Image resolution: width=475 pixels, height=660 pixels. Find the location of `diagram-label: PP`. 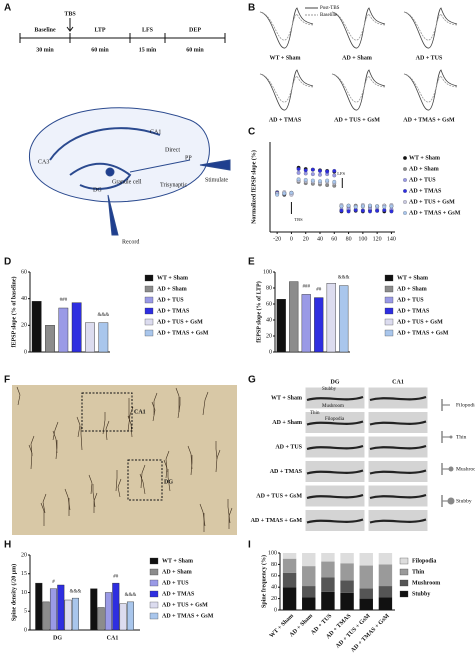

diagram-label: PP is located at coordinates (188, 158).